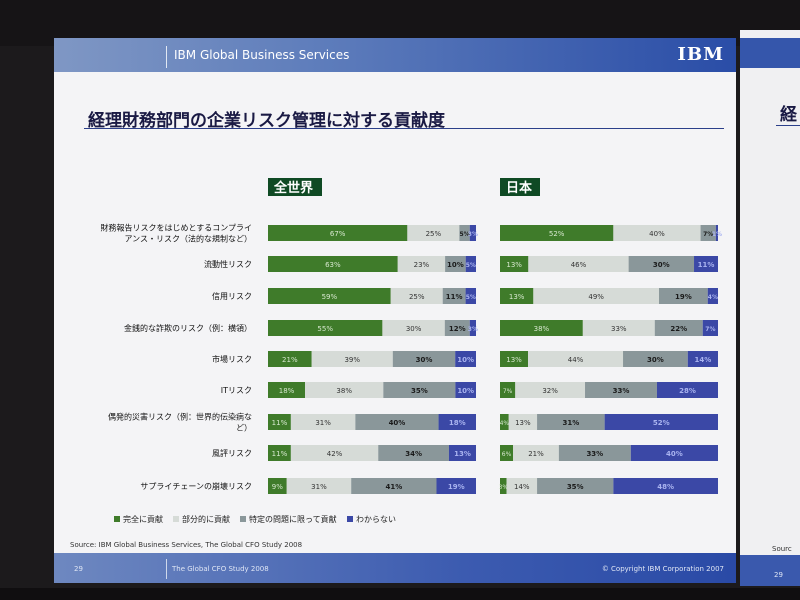  What do you see at coordinates (206, 519) in the screenshot?
I see `legend-label: 部分的に貢献` at bounding box center [206, 519].